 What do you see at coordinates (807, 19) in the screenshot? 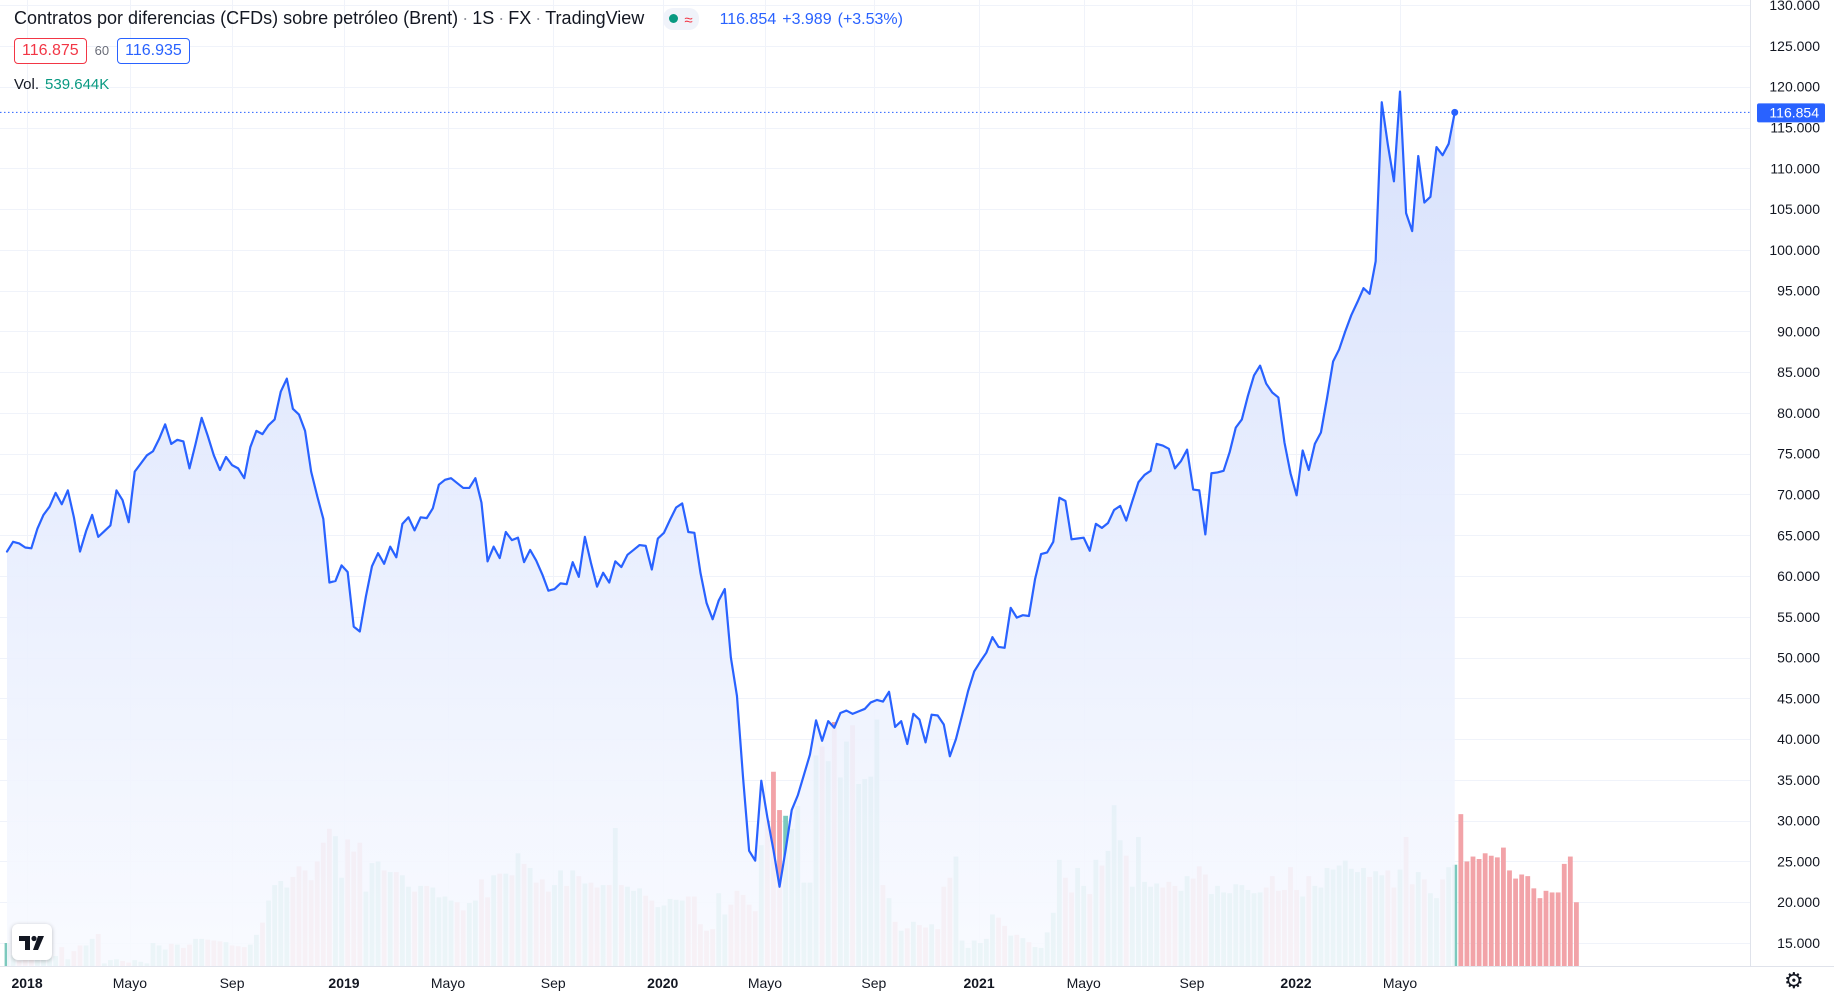
I see `price-change: +3.989` at bounding box center [807, 19].